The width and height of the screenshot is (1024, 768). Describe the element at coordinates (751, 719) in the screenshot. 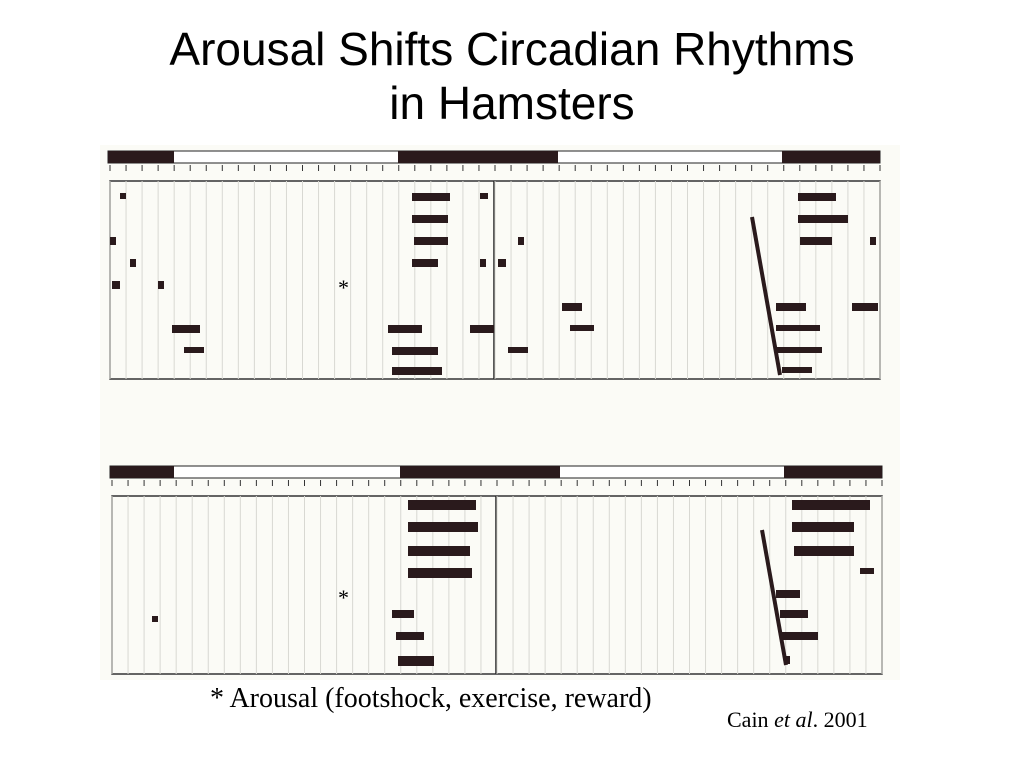

I see `citation-author: Cain` at that location.